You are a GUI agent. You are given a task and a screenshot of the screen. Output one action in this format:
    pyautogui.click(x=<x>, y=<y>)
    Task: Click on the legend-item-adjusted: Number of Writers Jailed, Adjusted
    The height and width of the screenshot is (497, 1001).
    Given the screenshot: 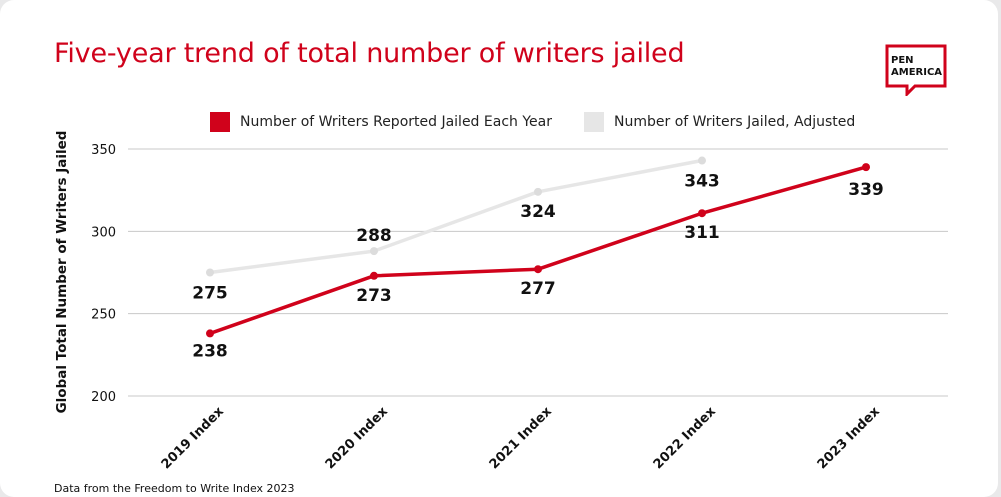 What is the action you would take?
    pyautogui.click(x=719, y=122)
    